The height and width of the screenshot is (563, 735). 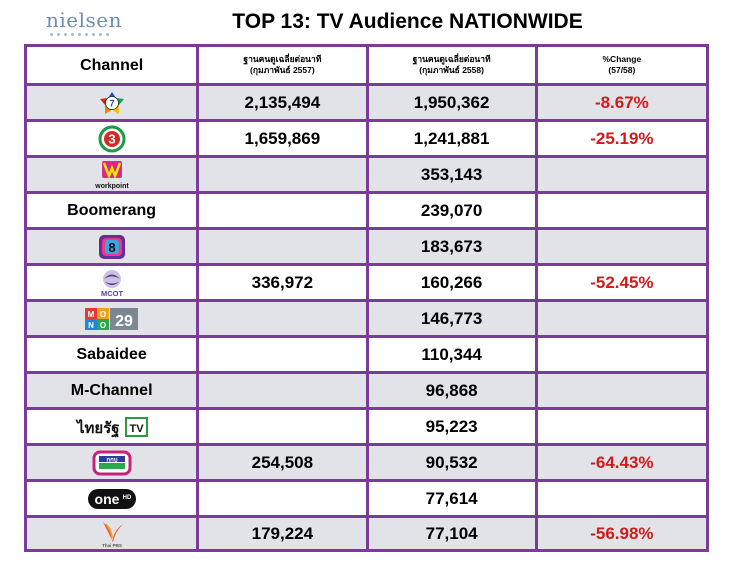 I want to click on channel-cell: one HD, so click(x=112, y=498).